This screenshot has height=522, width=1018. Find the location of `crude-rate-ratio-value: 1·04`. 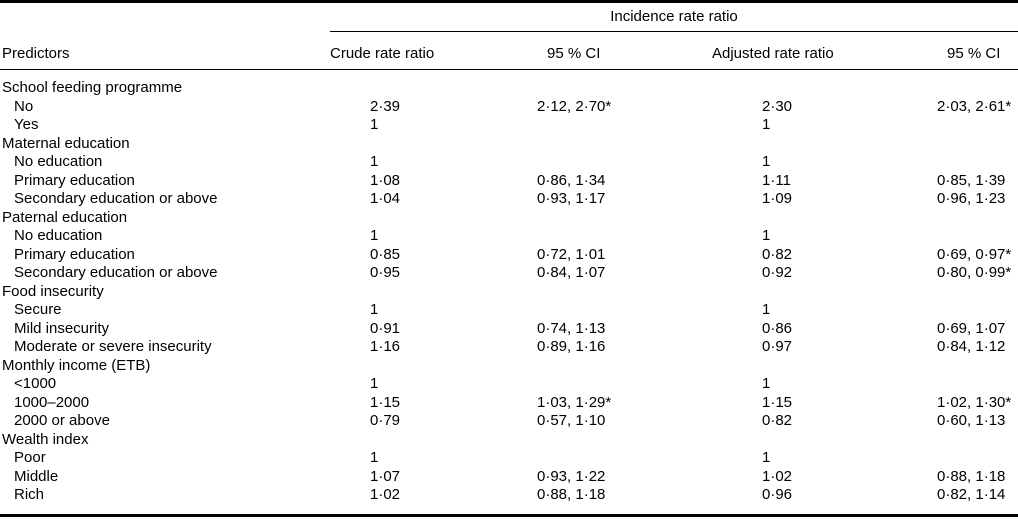

crude-rate-ratio-value: 1·04 is located at coordinates (385, 199).